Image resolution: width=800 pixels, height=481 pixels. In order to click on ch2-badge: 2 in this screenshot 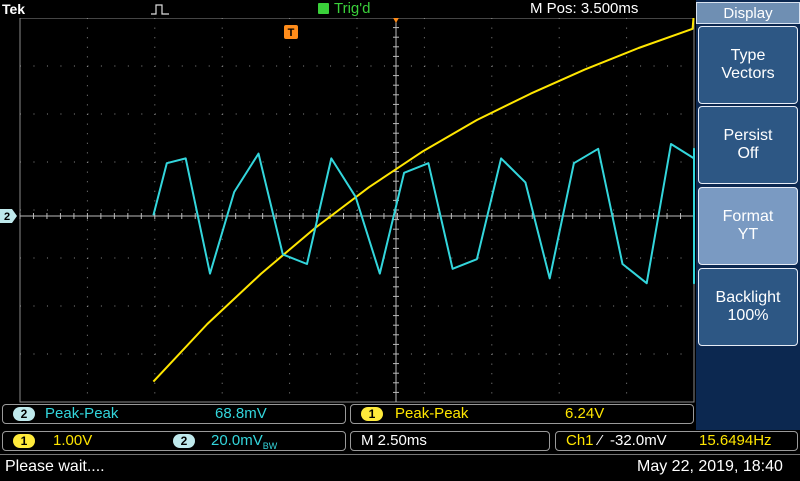, I will do `click(24, 414)`.